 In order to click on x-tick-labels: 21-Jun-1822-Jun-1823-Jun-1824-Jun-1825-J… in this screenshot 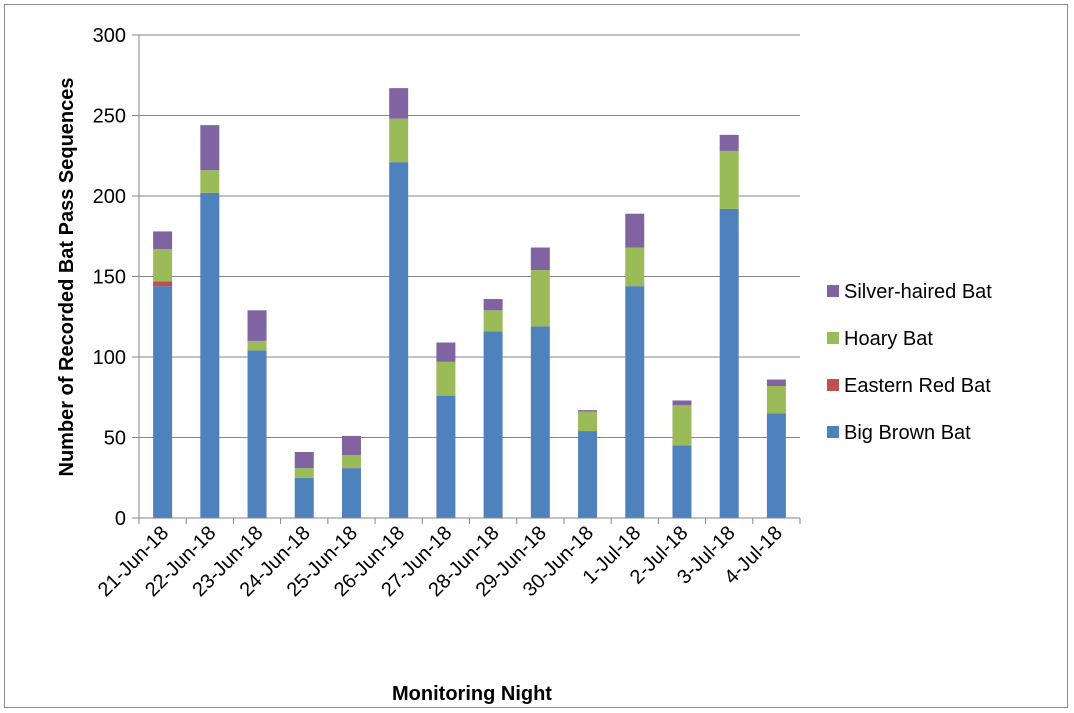, I will do `click(440, 561)`.